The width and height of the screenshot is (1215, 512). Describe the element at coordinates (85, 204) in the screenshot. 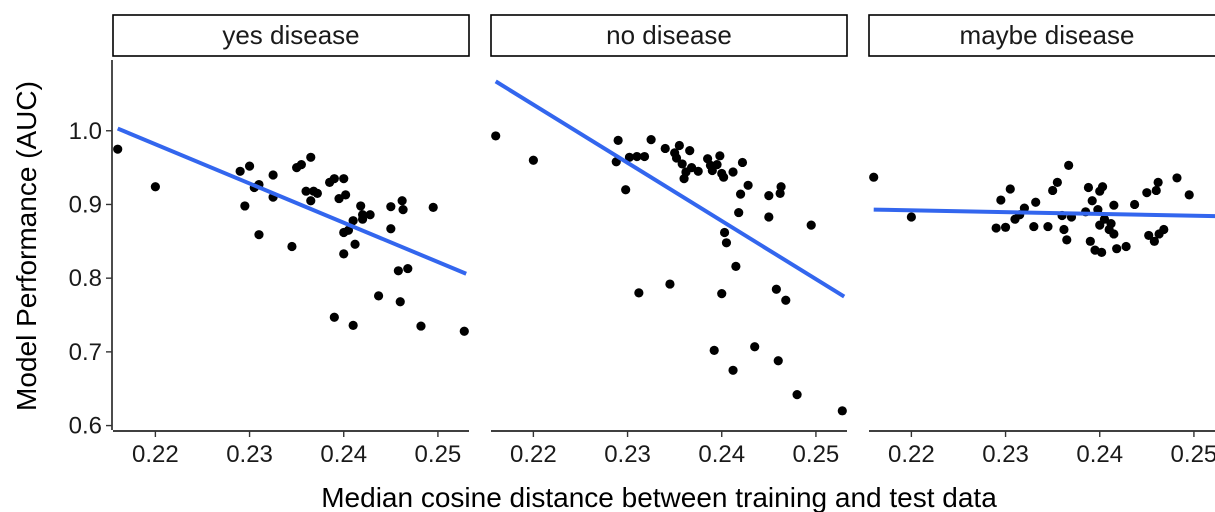

I see `y-tick-label: 0.9` at that location.